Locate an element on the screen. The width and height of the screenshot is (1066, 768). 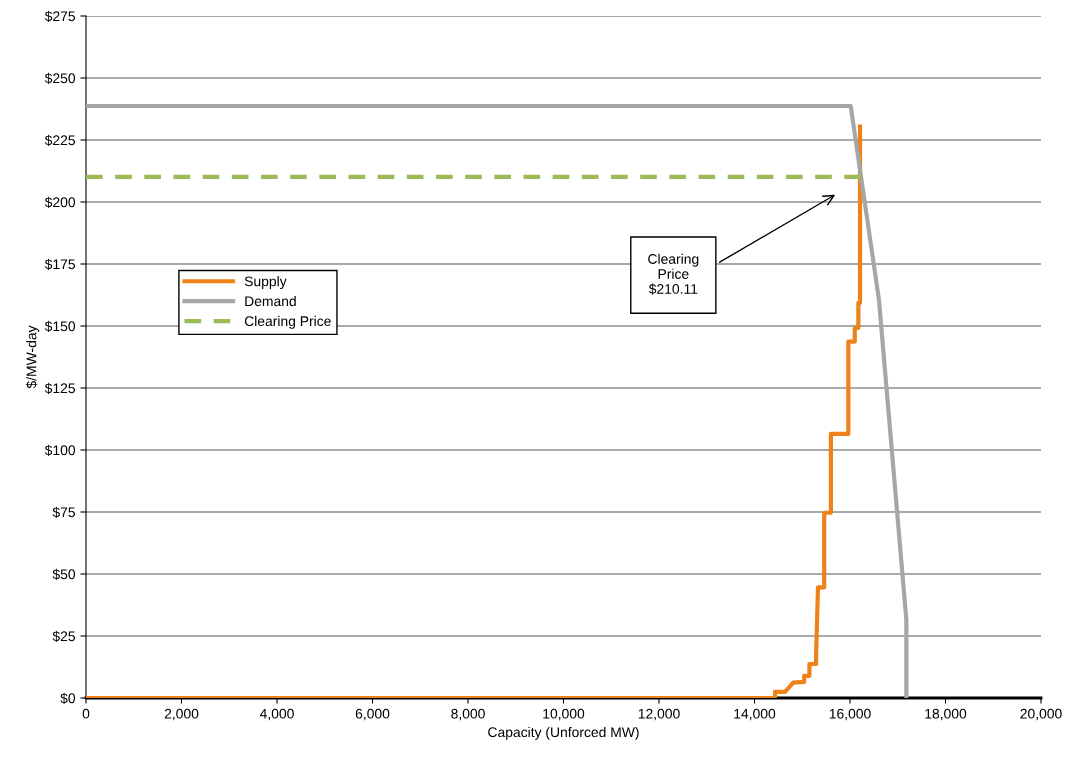
y-tick-label: $150 is located at coordinates (60, 326).